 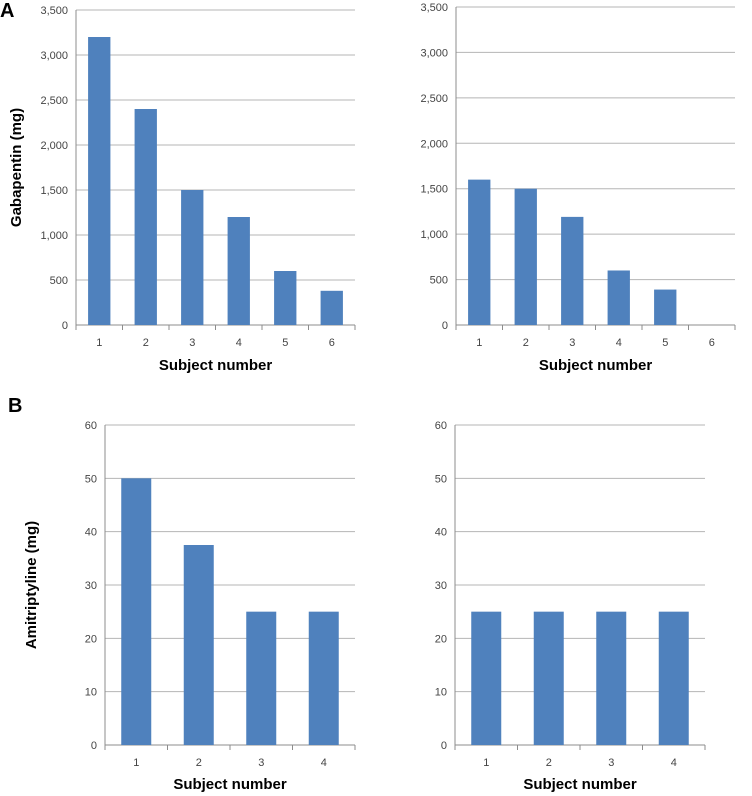 What do you see at coordinates (16, 167) in the screenshot?
I see `y-axis-title: Gabapentin (mg)` at bounding box center [16, 167].